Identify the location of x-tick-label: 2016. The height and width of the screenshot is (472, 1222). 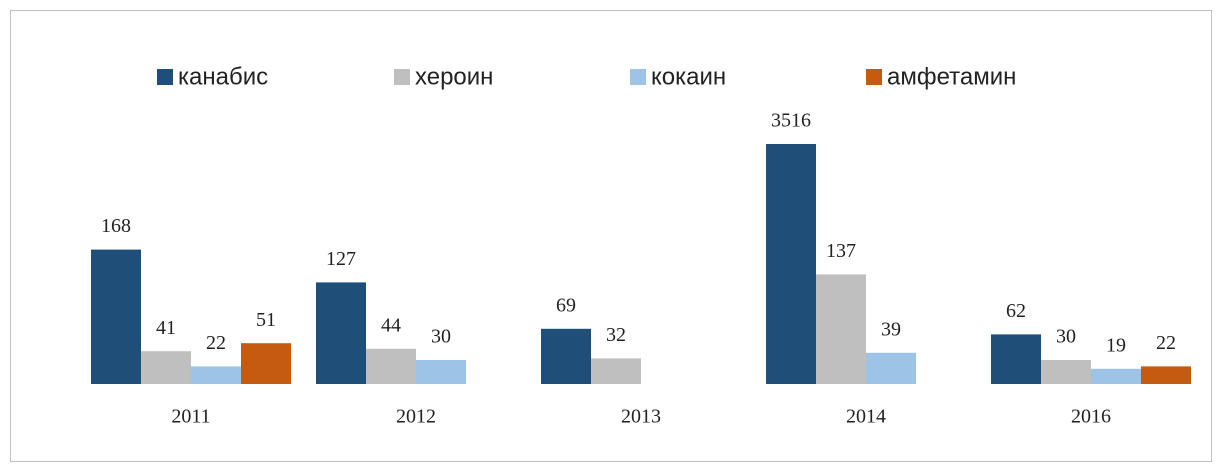
(1091, 417).